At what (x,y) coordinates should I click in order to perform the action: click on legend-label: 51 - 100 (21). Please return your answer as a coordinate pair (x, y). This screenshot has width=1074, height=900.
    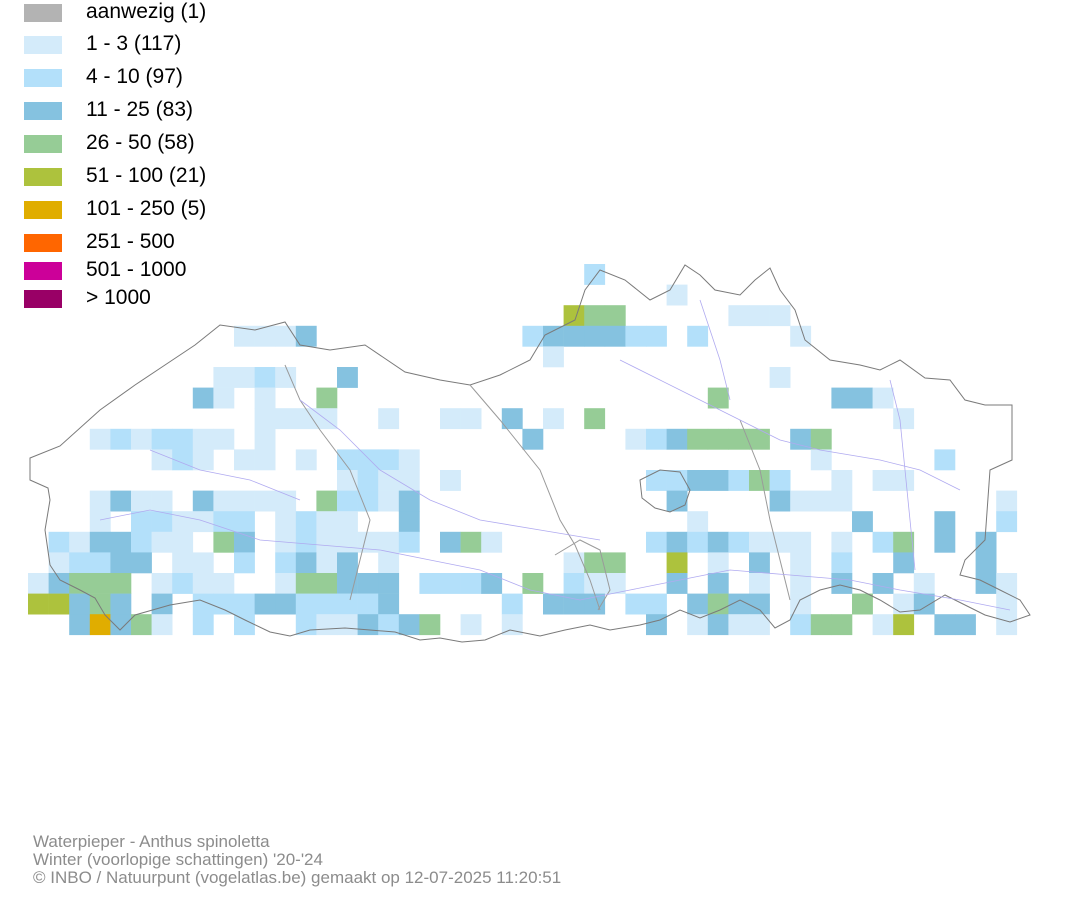
    Looking at the image, I should click on (146, 175).